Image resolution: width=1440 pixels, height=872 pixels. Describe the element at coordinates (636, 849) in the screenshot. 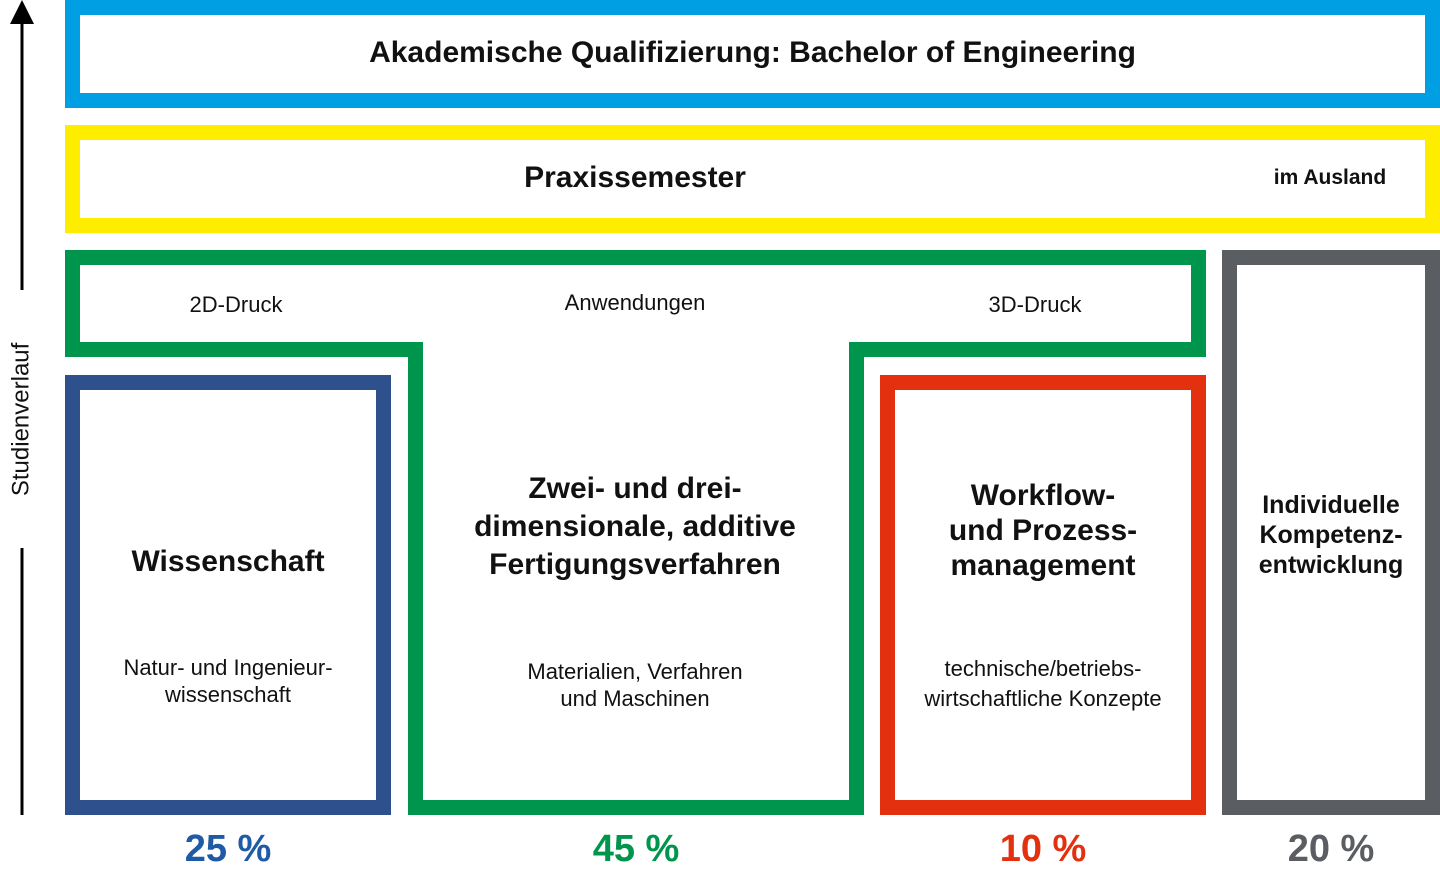

I see `percent-fertigung: 45 %` at that location.